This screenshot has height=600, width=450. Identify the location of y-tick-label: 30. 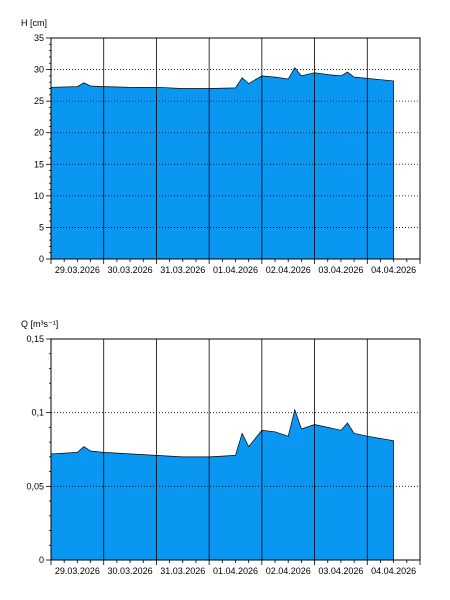
(39, 70).